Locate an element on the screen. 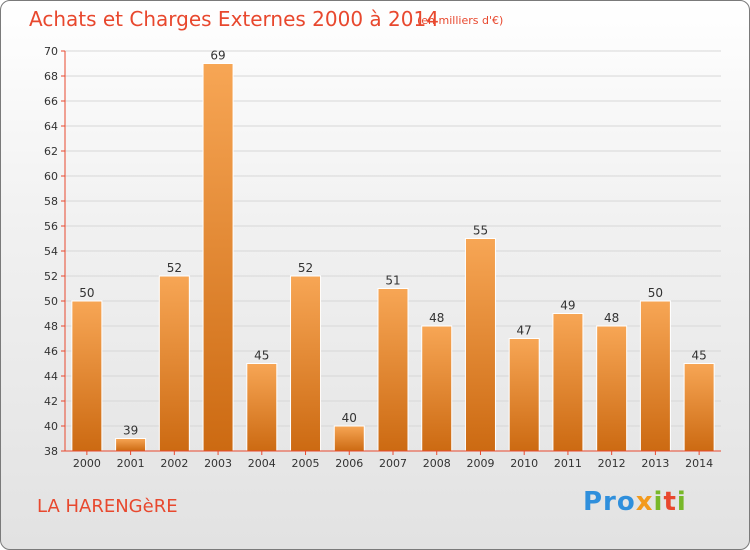 The image size is (750, 550). x-tick-label: 2010 is located at coordinates (524, 463).